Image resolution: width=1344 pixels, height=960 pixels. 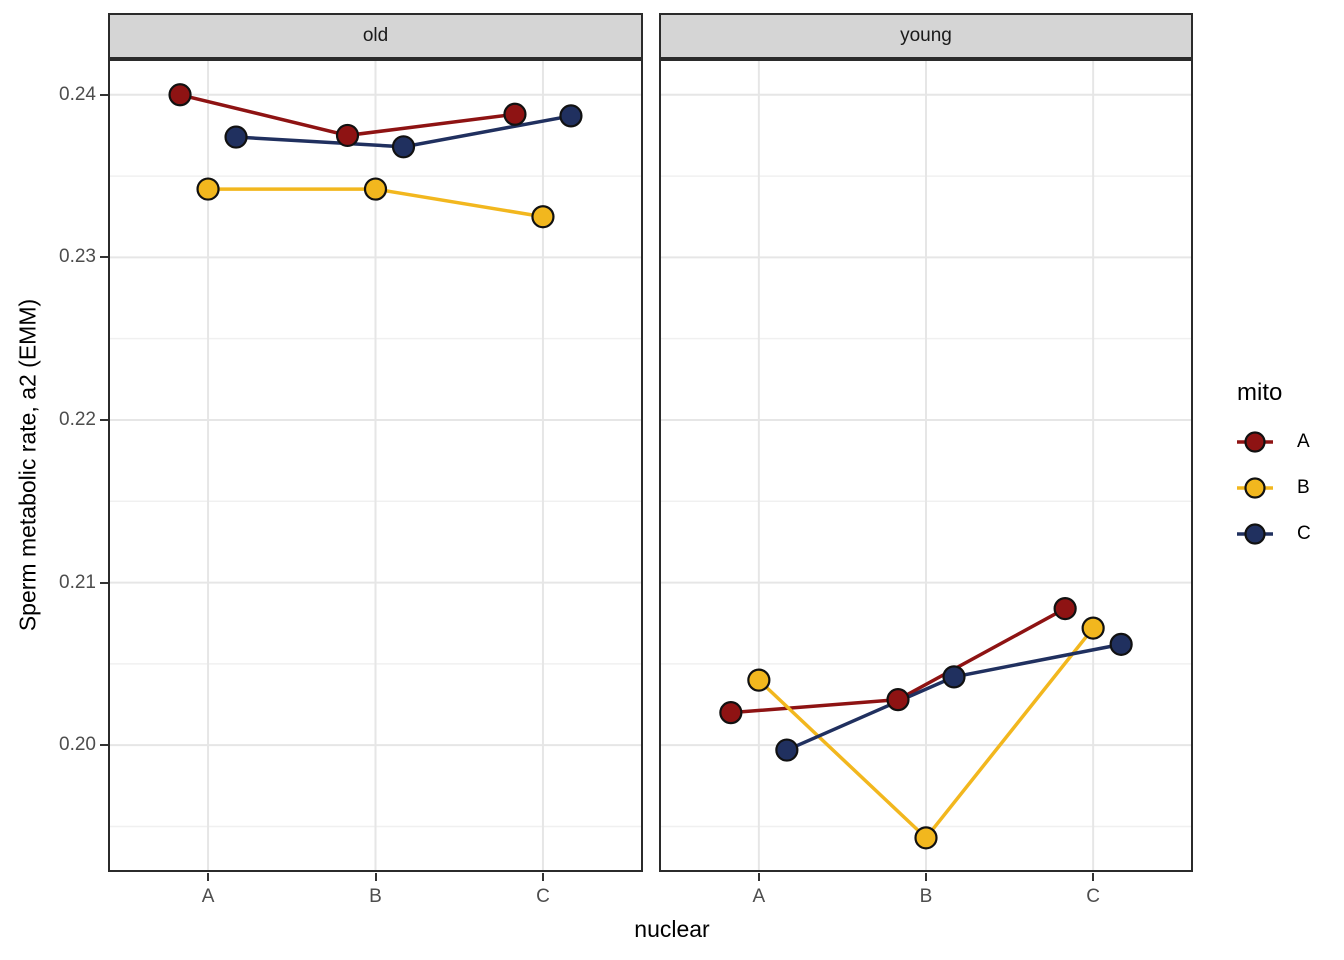 I want to click on y-tick-label: 0.23, so click(x=77, y=257).